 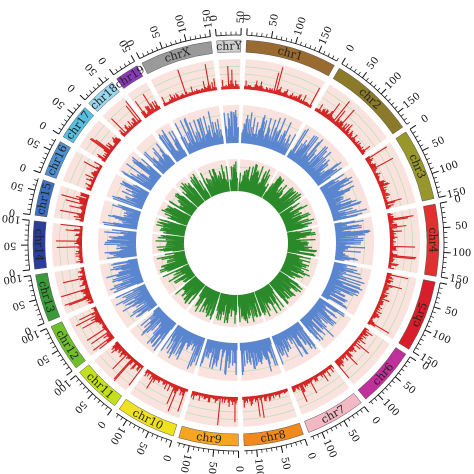 I want to click on track-1-bars-chrY, so click(x=230, y=78).